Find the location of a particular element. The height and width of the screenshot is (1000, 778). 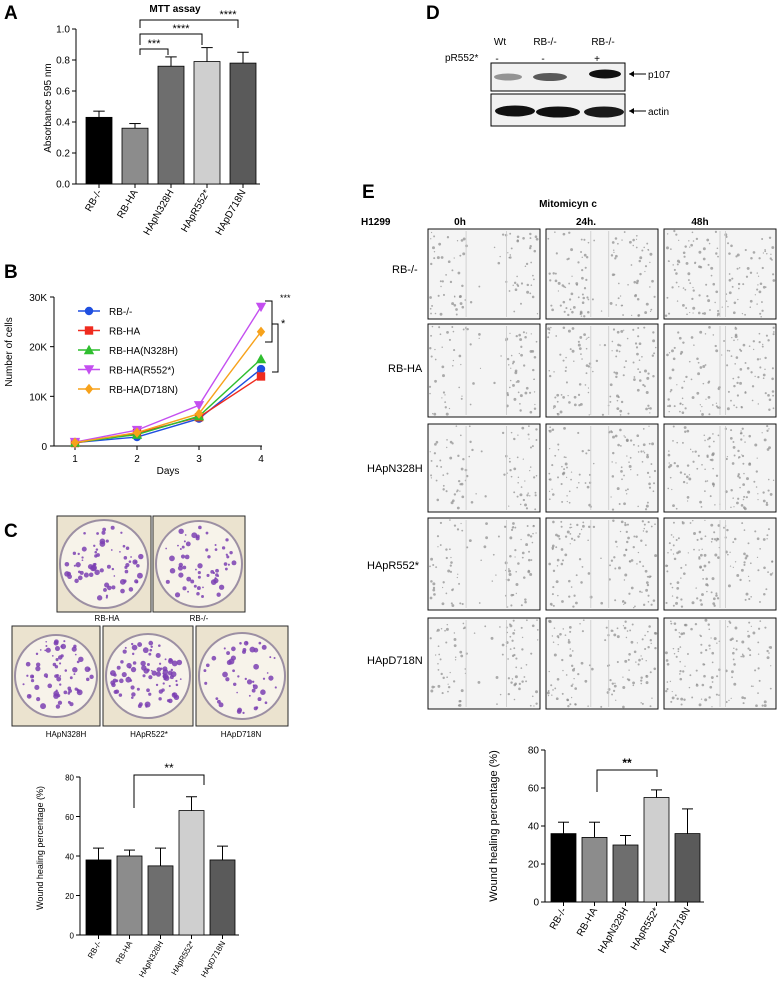

bar-rb is located at coordinates (98, 897).